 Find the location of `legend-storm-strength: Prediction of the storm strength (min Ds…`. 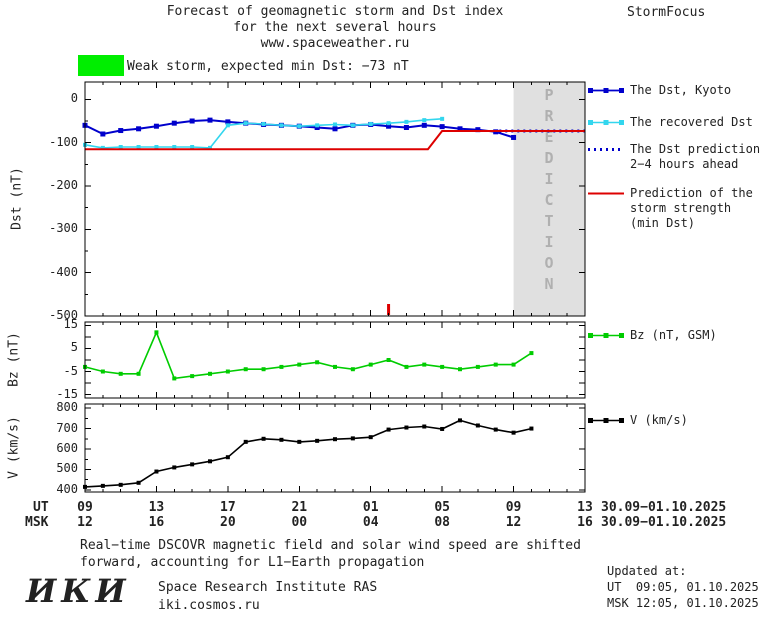

legend-storm-strength: Prediction of the storm strength (min Ds… is located at coordinates (670, 208).